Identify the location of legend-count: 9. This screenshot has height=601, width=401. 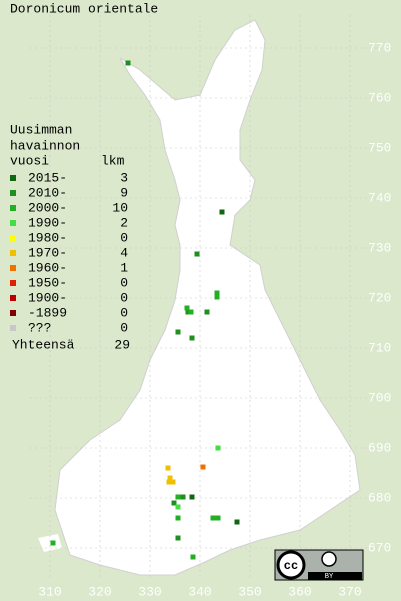
(124, 192).